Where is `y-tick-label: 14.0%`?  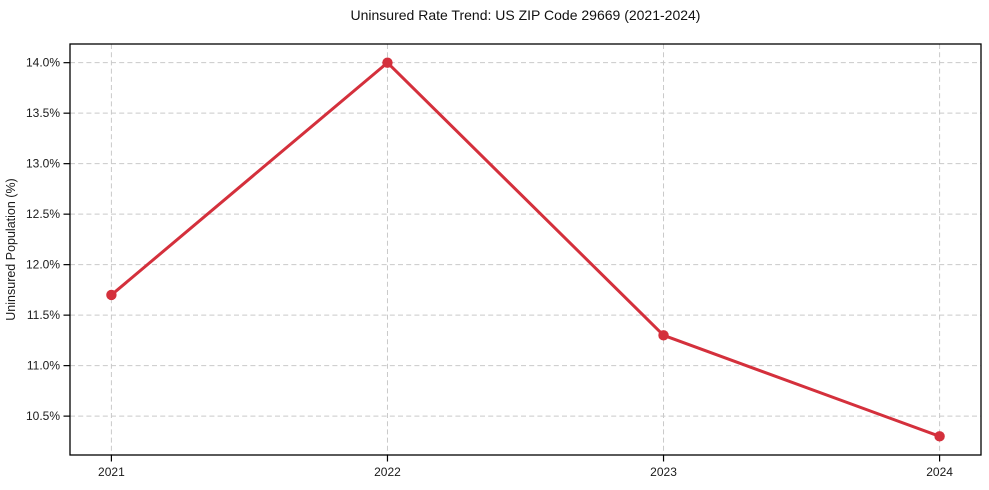
y-tick-label: 14.0% is located at coordinates (43, 63).